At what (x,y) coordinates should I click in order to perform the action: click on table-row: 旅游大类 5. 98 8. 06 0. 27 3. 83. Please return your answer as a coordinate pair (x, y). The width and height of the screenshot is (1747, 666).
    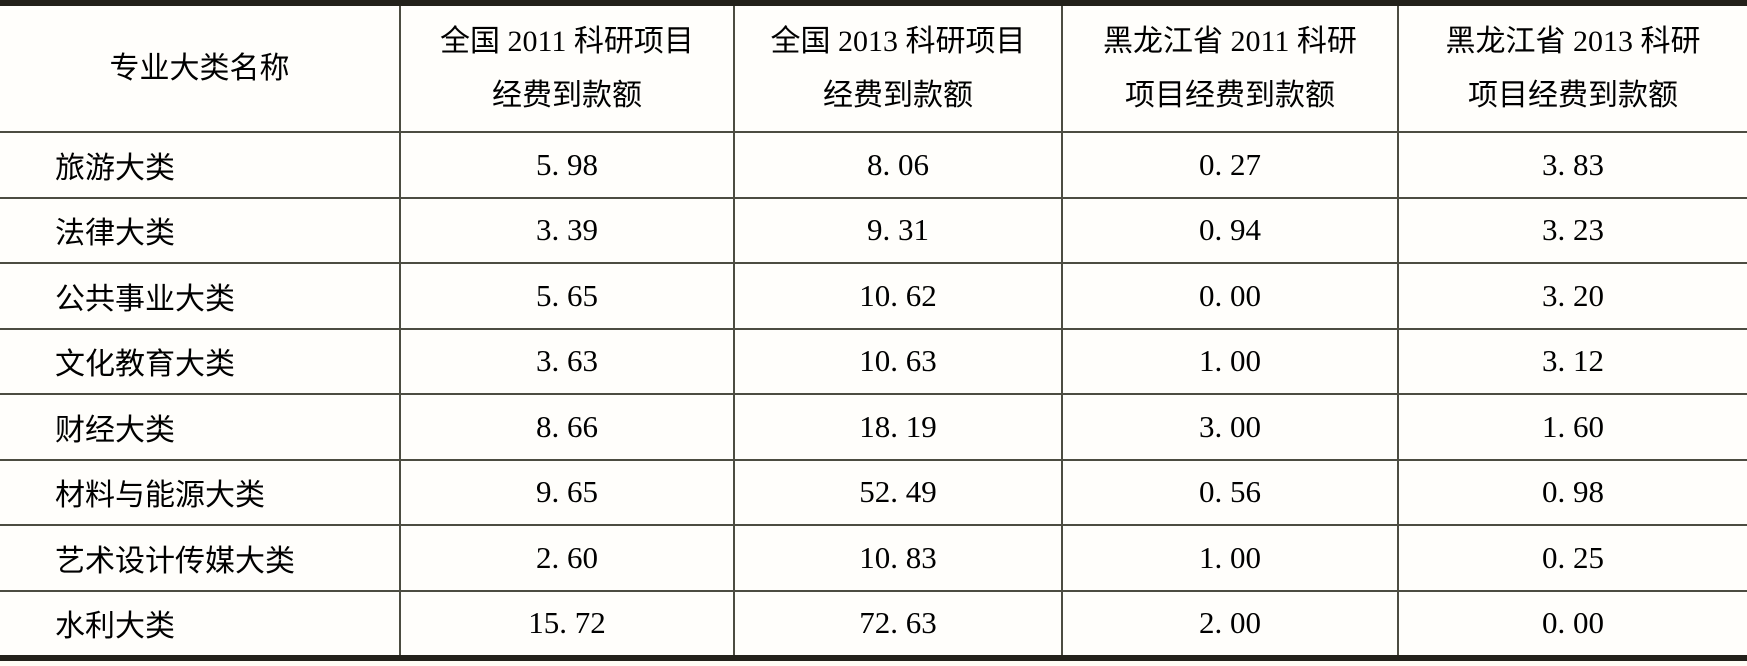
    Looking at the image, I should click on (873, 165).